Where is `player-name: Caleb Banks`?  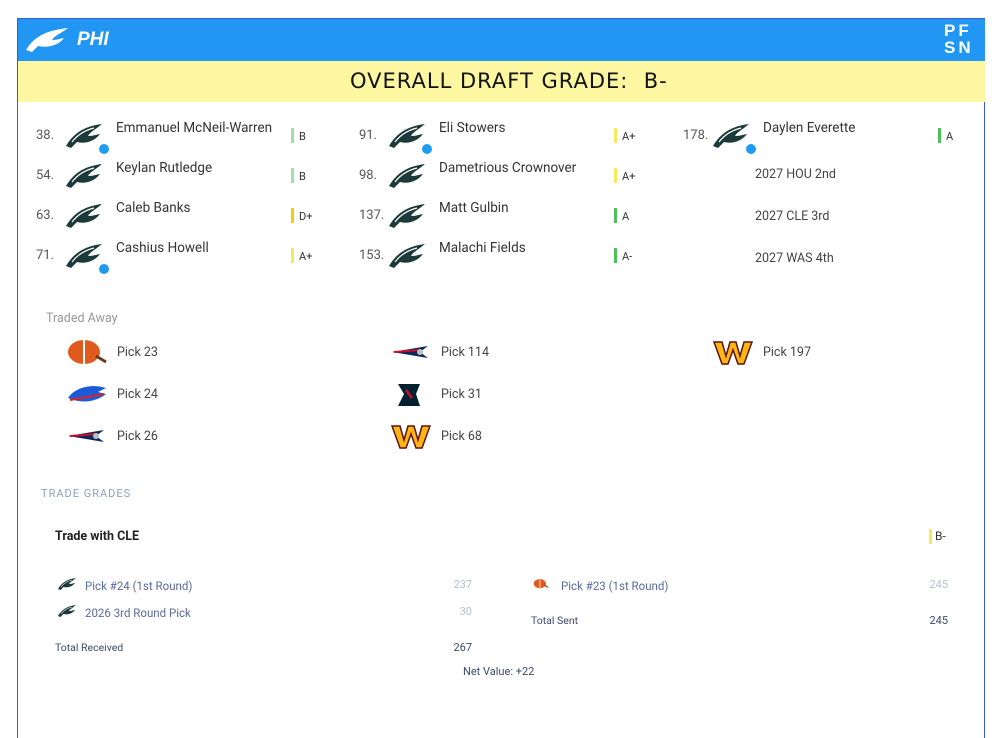
player-name: Caleb Banks is located at coordinates (153, 208).